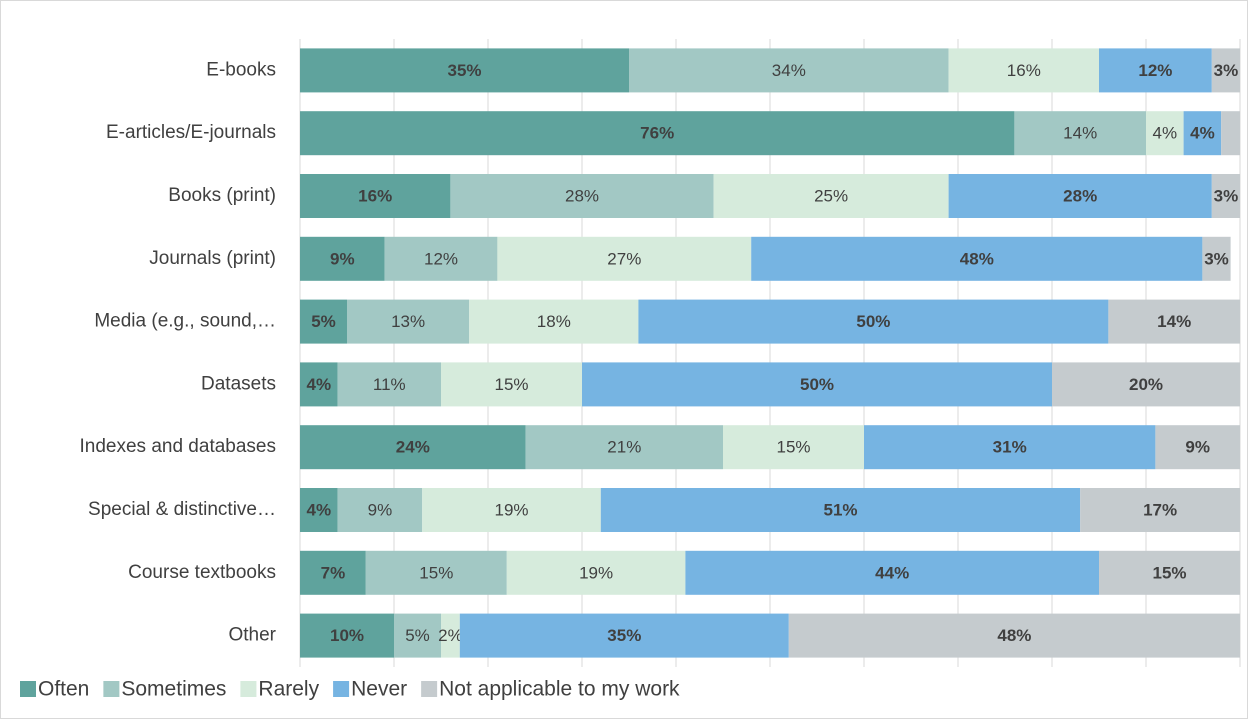 This screenshot has height=719, width=1248. I want to click on data-label: 17%, so click(1160, 509).